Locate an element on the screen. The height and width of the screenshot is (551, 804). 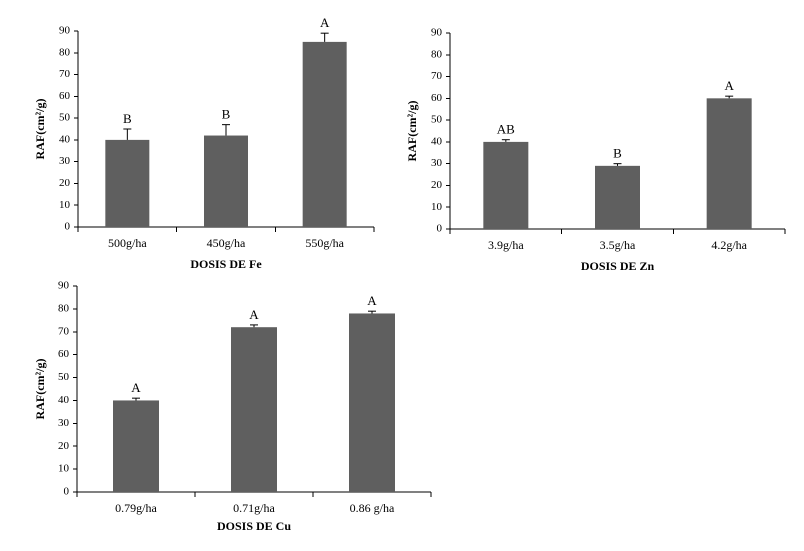
zn-category-label: 3.9g/ha is located at coordinates (506, 245).